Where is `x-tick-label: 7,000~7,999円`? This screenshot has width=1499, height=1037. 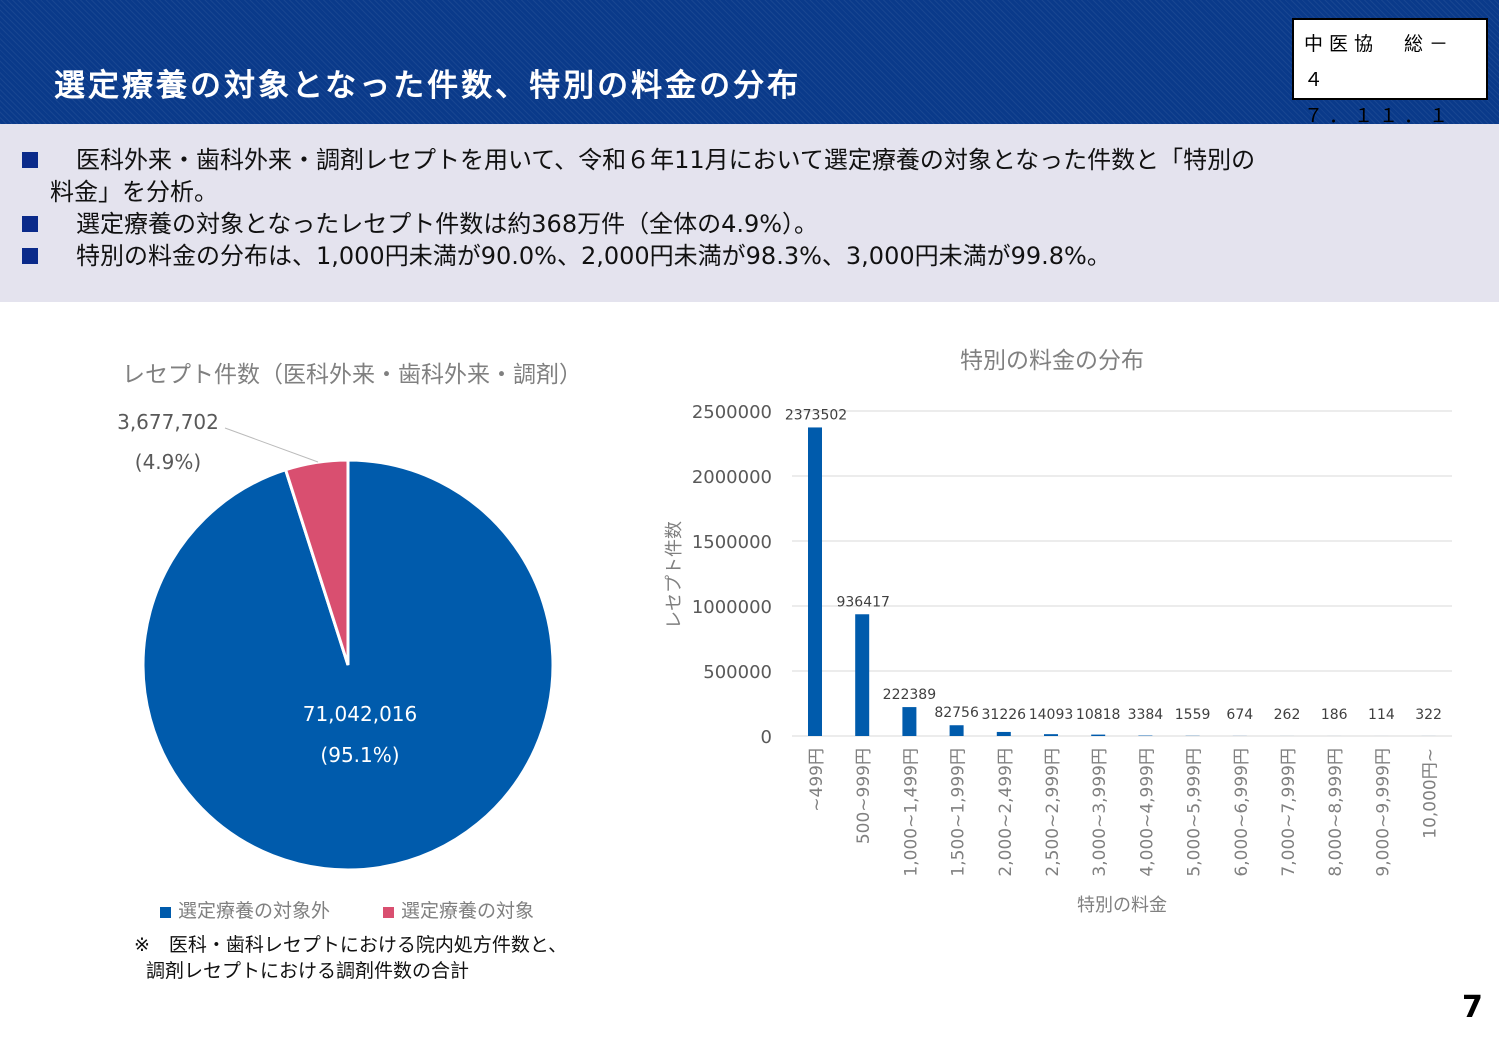 x-tick-label: 7,000~7,999円 is located at coordinates (1289, 812).